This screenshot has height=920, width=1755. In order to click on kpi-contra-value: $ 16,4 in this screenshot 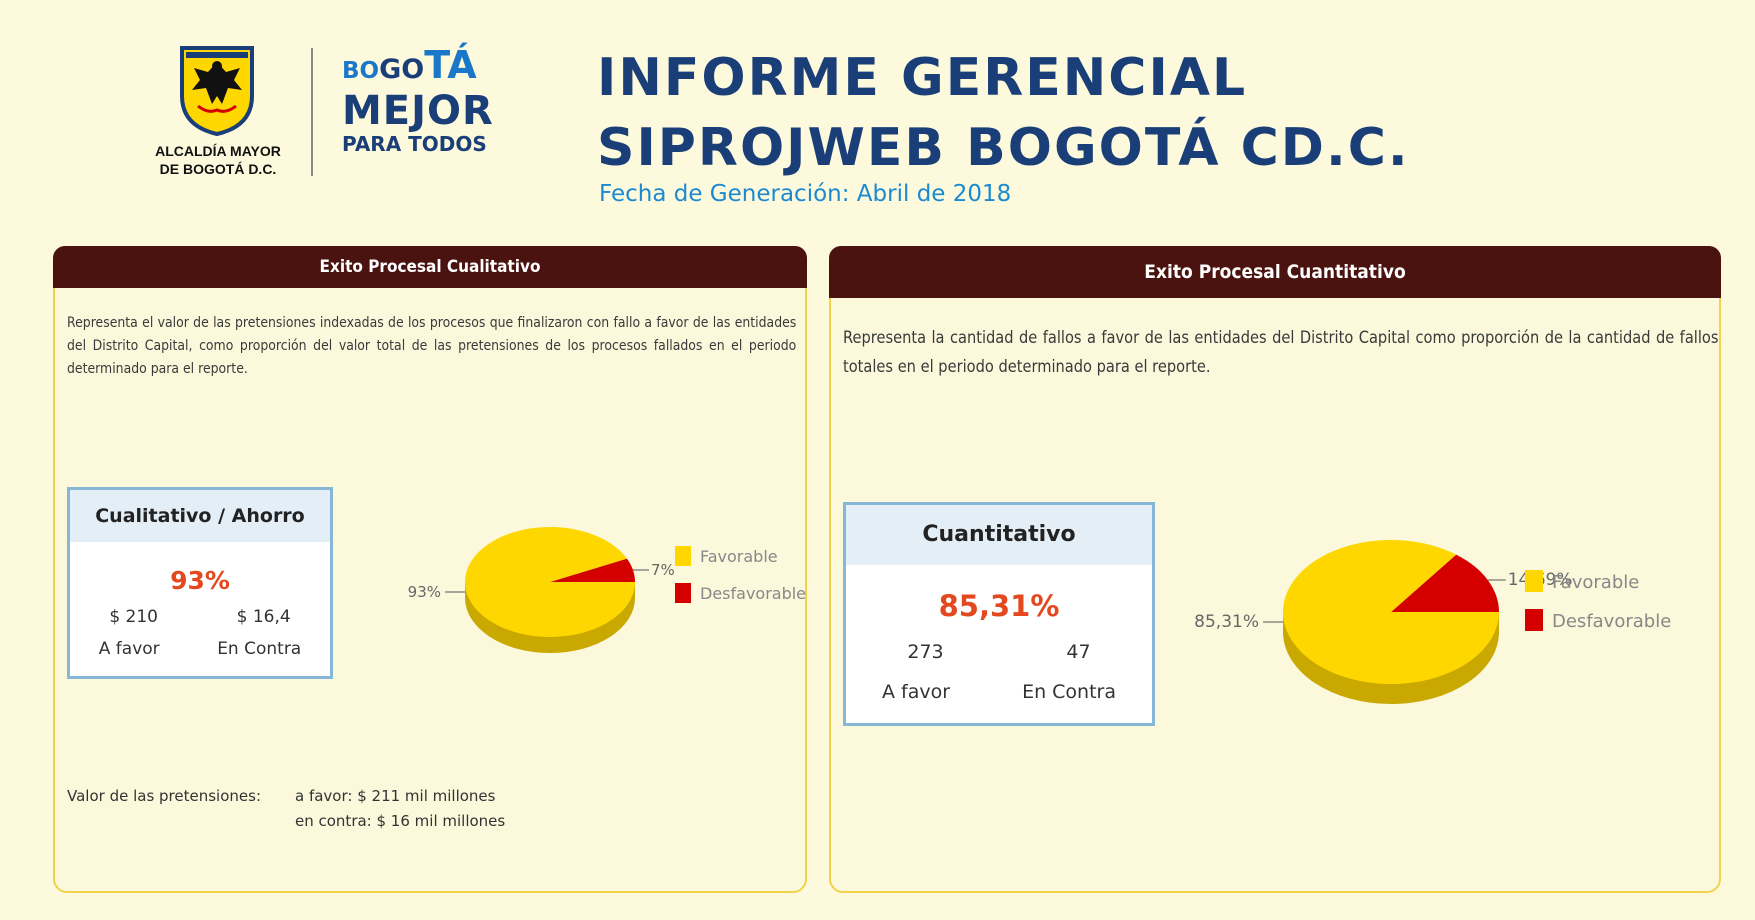, I will do `click(263, 617)`.